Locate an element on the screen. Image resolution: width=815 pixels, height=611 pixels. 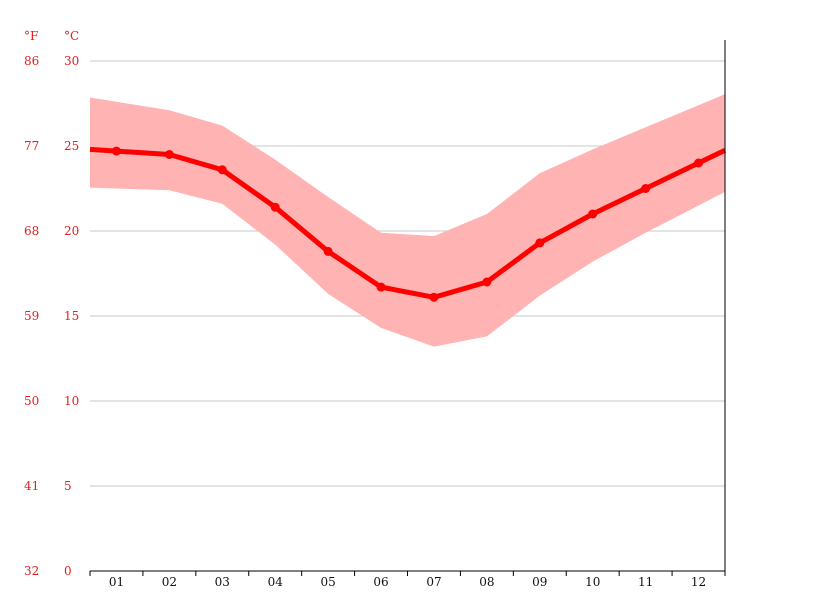
y-tick-label-f: 86 is located at coordinates (31, 61).